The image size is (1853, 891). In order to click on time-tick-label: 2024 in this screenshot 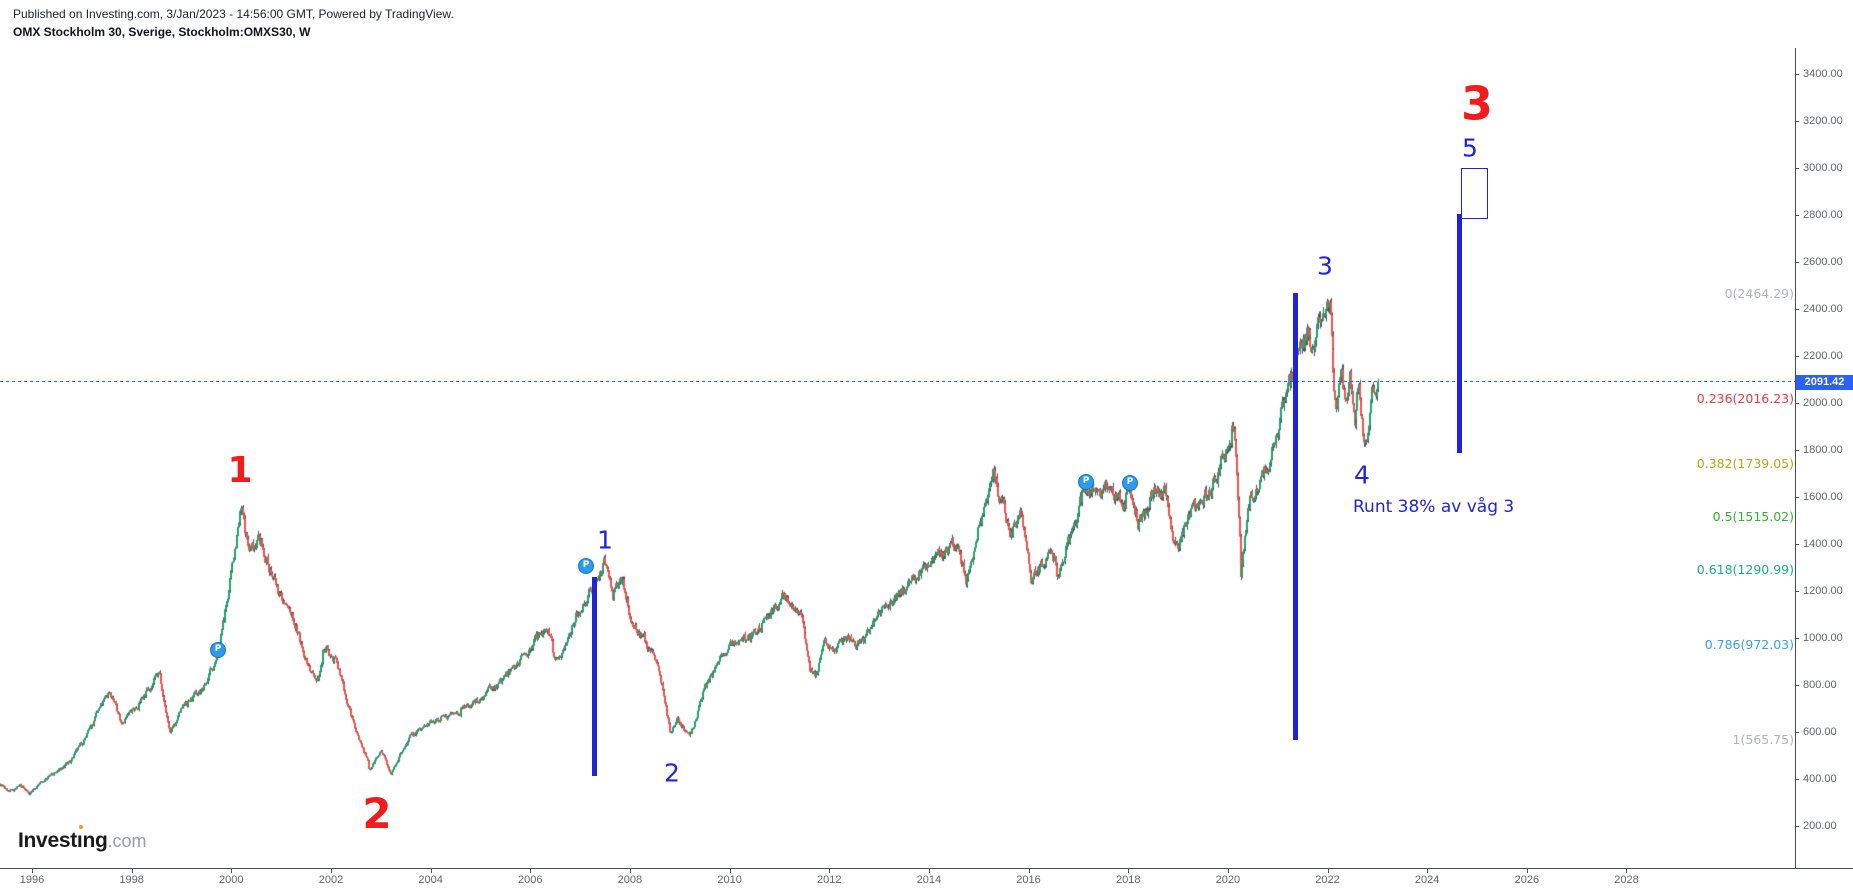, I will do `click(1427, 880)`.